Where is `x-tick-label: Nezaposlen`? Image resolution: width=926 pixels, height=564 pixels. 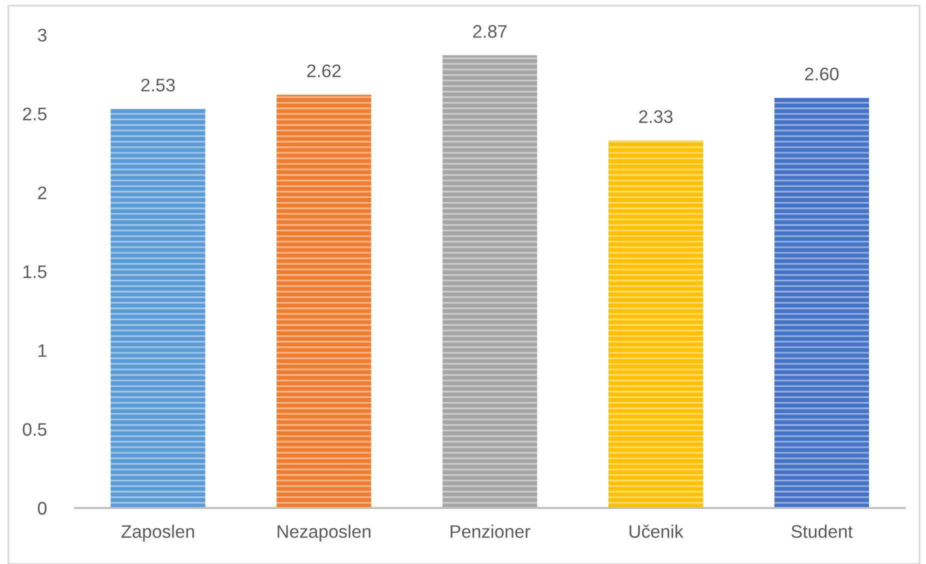 x-tick-label: Nezaposlen is located at coordinates (324, 533).